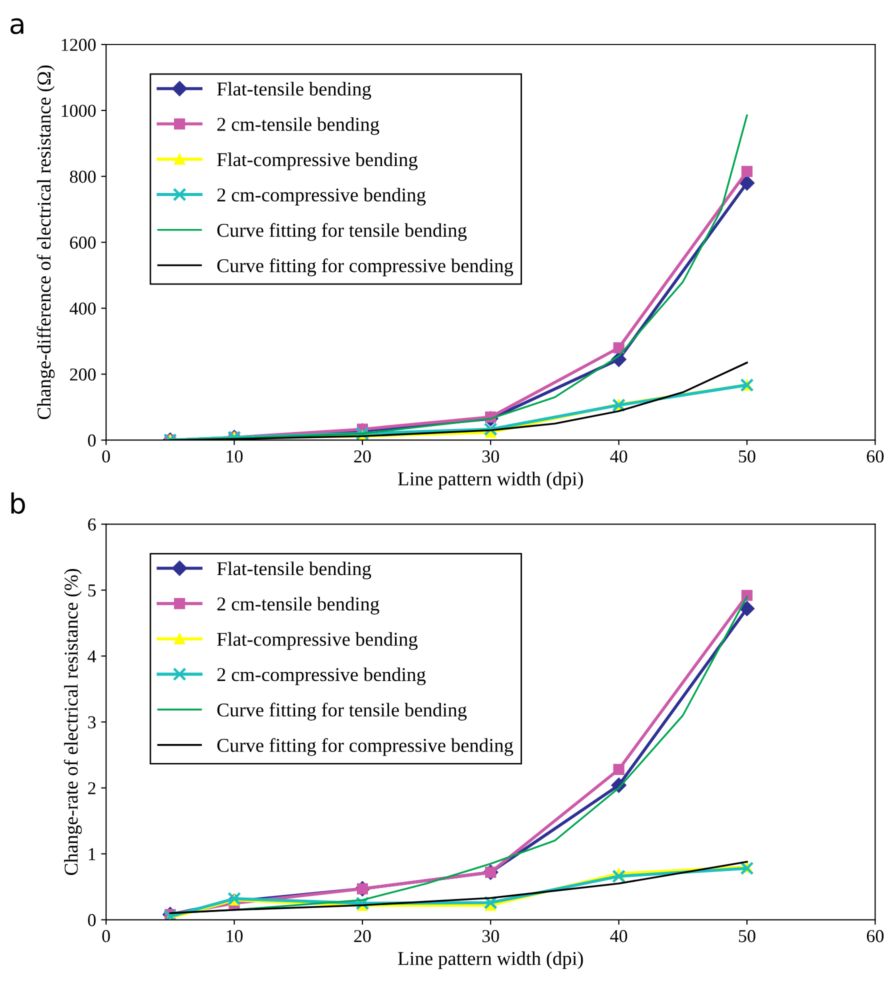 The image size is (884, 989). What do you see at coordinates (92, 722) in the screenshot?
I see `y-tick-label: 3` at bounding box center [92, 722].